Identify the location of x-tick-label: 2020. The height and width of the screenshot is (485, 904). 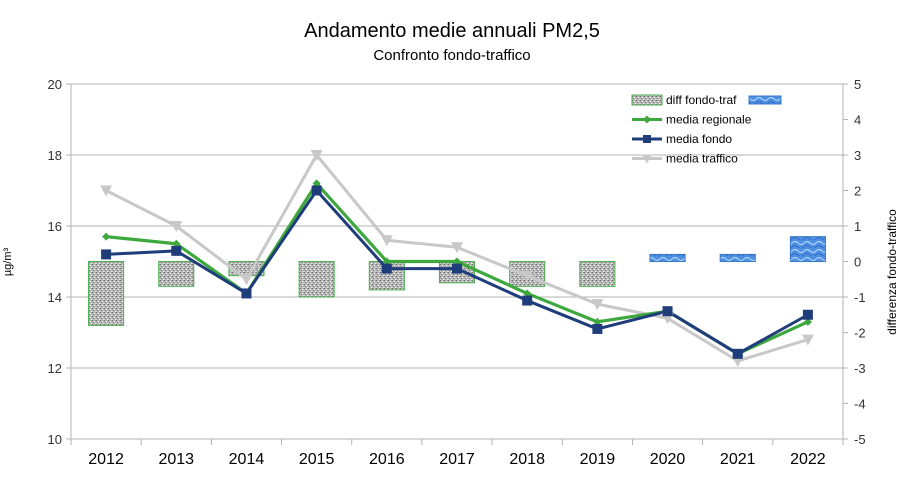
(668, 459).